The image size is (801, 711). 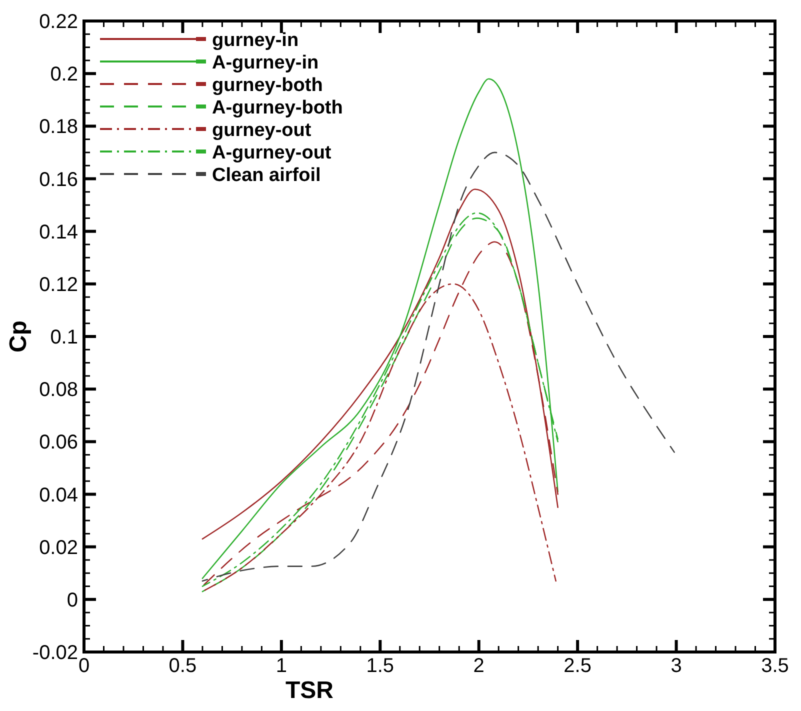 I want to click on legend-label: A-gurney-both, so click(x=277, y=108).